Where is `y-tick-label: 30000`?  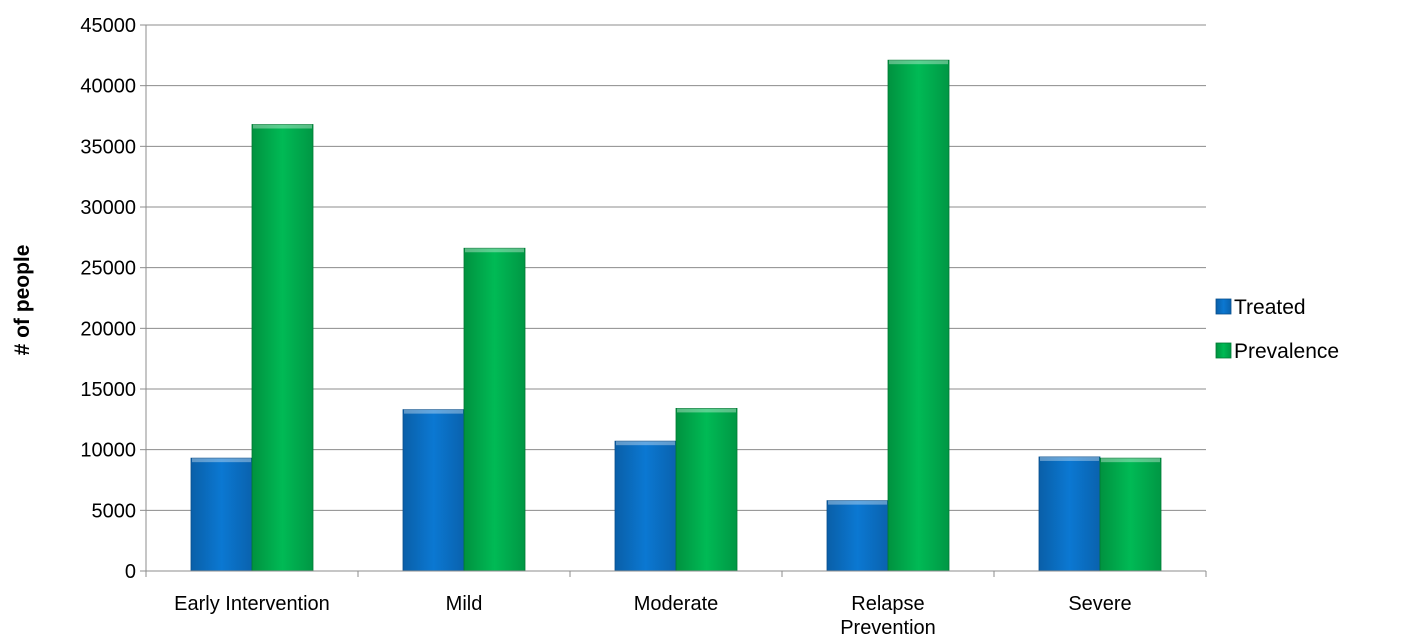 y-tick-label: 30000 is located at coordinates (108, 208).